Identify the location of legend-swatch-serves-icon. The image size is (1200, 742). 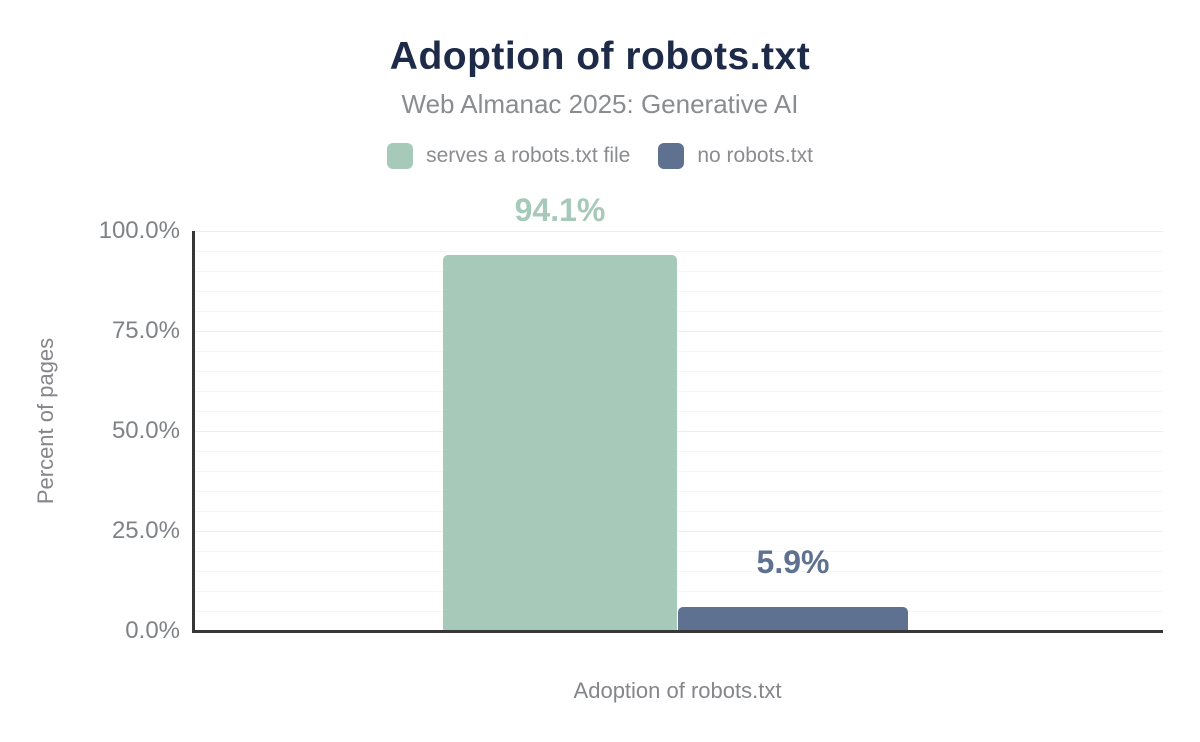
(400, 156).